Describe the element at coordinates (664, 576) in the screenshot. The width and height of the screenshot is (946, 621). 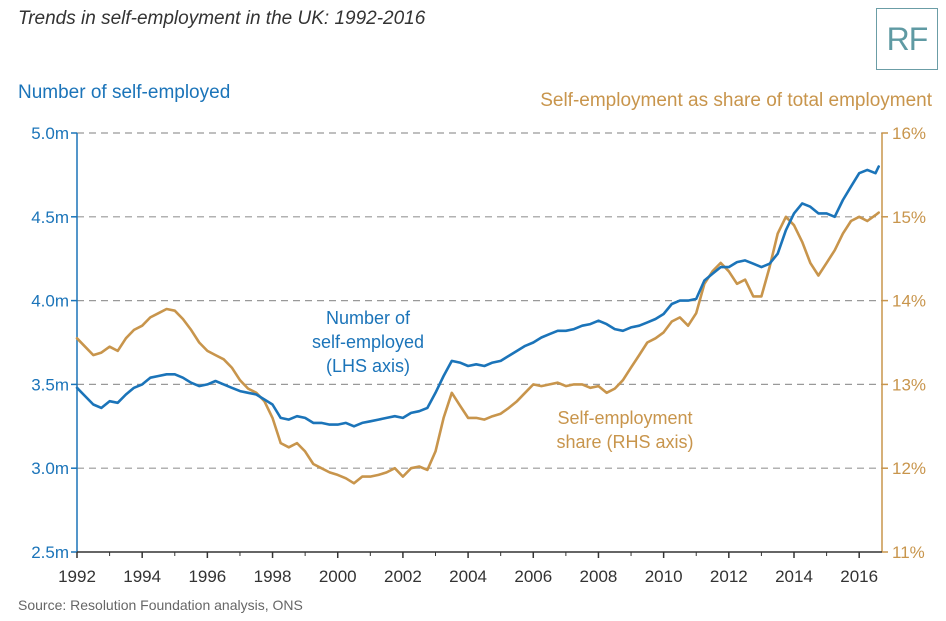
I see `x-tick-label: 2010` at that location.